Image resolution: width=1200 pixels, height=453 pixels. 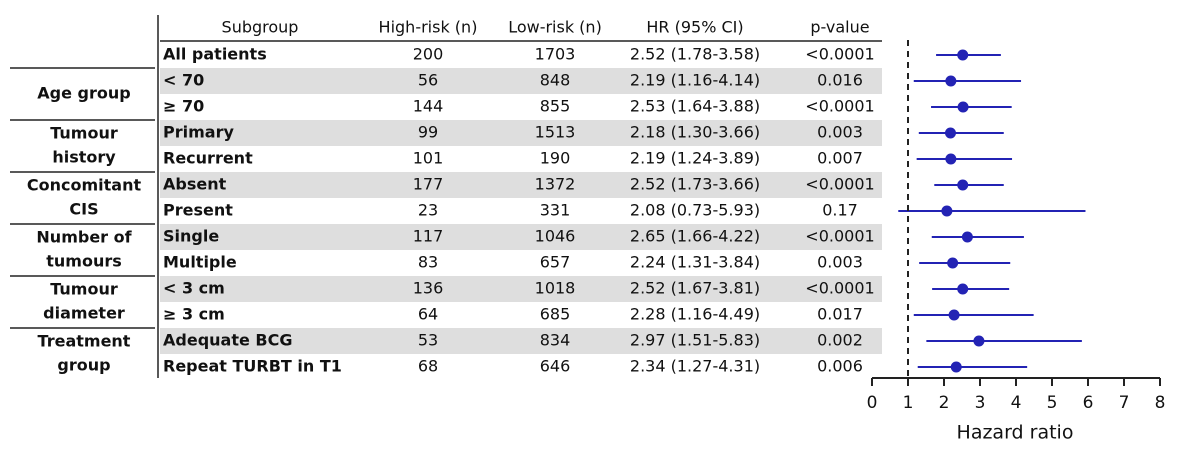 I want to click on cell-low-risk: 657, so click(x=555, y=262).